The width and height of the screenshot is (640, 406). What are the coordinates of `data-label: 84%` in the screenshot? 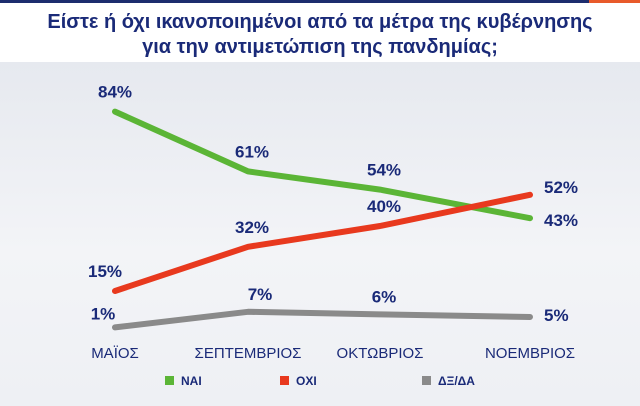 It's located at (115, 92).